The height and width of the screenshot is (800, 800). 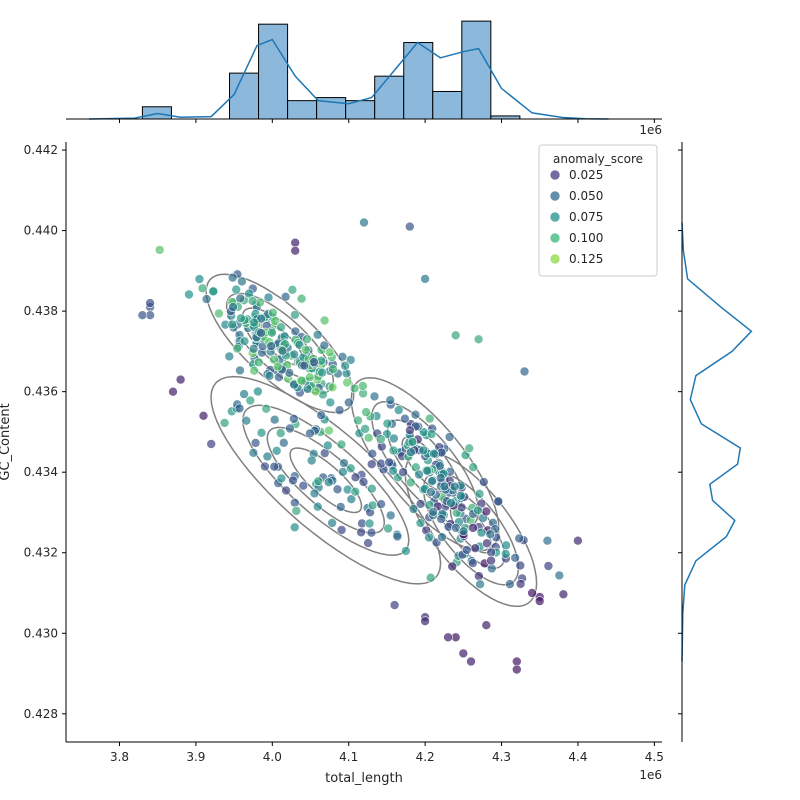 I want to click on y-axis-label: GC_Content, so click(x=6, y=441).